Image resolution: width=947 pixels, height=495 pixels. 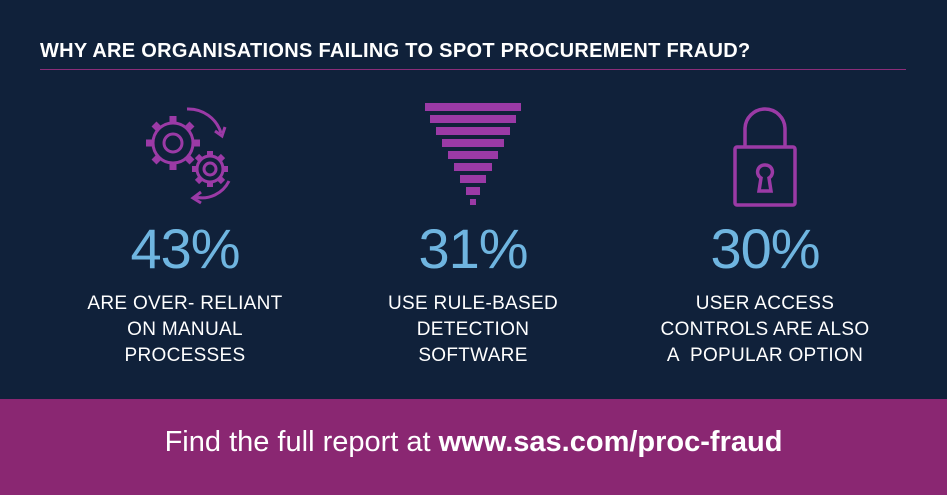 What do you see at coordinates (765, 248) in the screenshot?
I see `stat-value: 30%` at bounding box center [765, 248].